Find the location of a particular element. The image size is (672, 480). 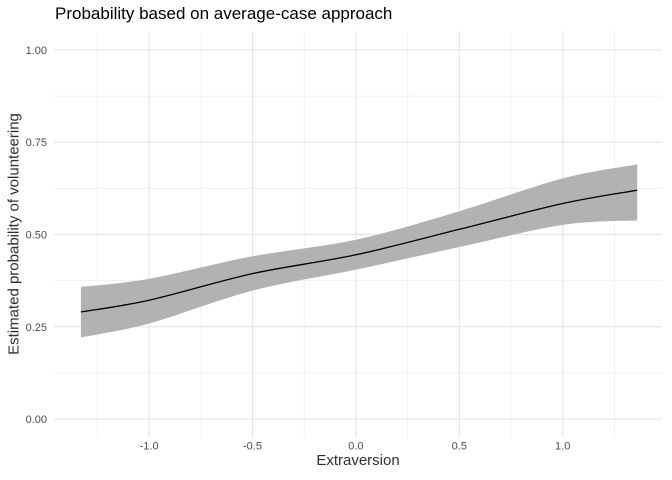

x-axis-title: Extraversion is located at coordinates (358, 460).